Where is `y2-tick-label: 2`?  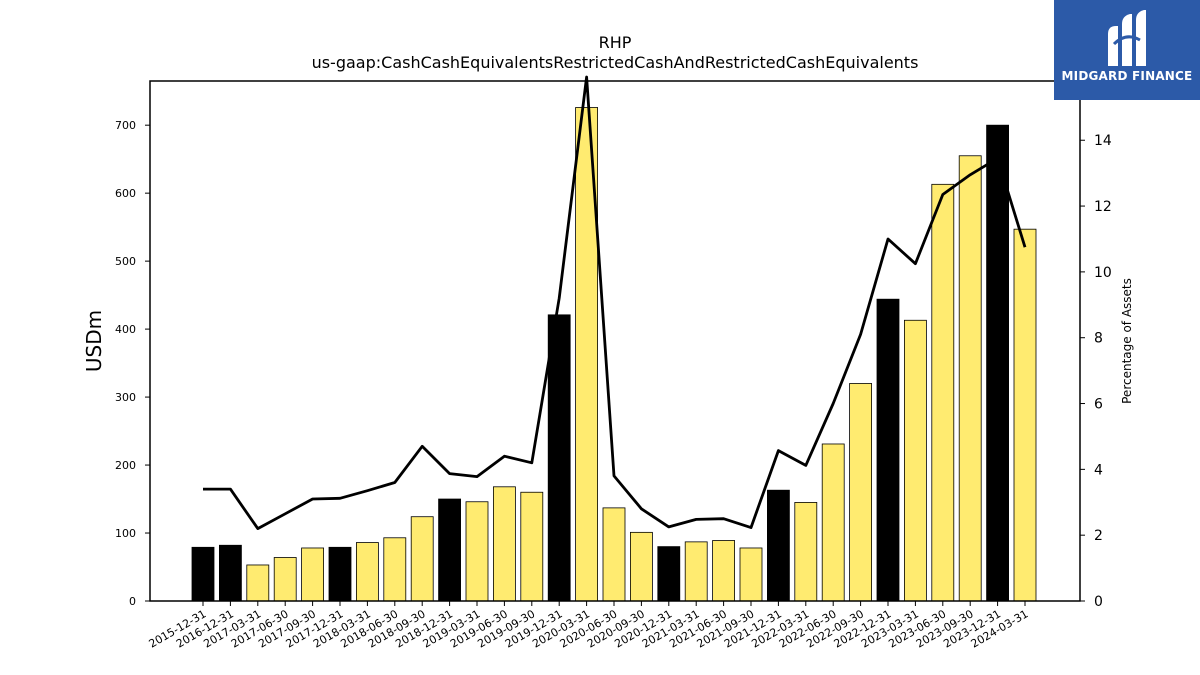
y2-tick-label: 2 is located at coordinates (1098, 536).